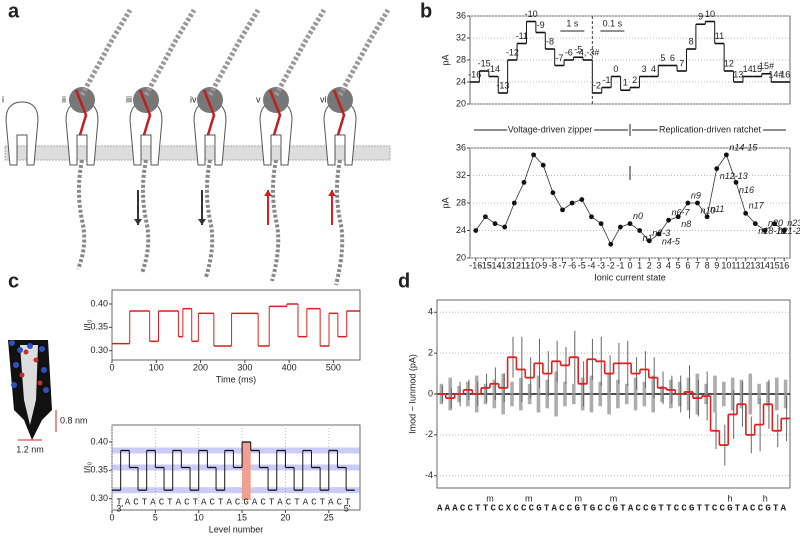 Image resolution: width=800 pixels, height=552 pixels. What do you see at coordinates (412, 394) in the screenshot?
I see `y-axis-label: Imod − Iunmod (pA)` at bounding box center [412, 394].